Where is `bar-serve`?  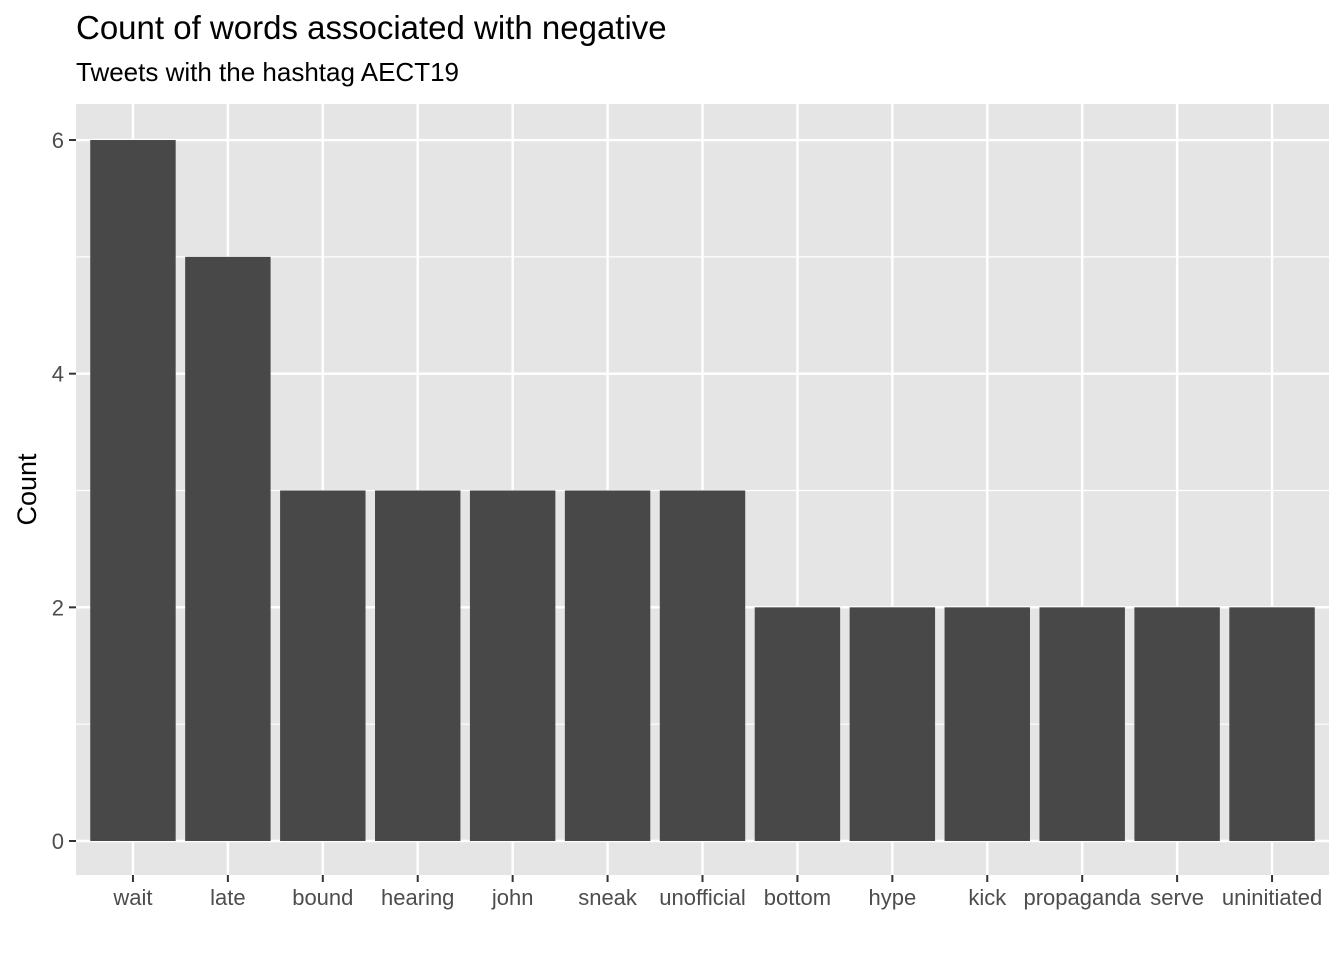
bar-serve is located at coordinates (1177, 724).